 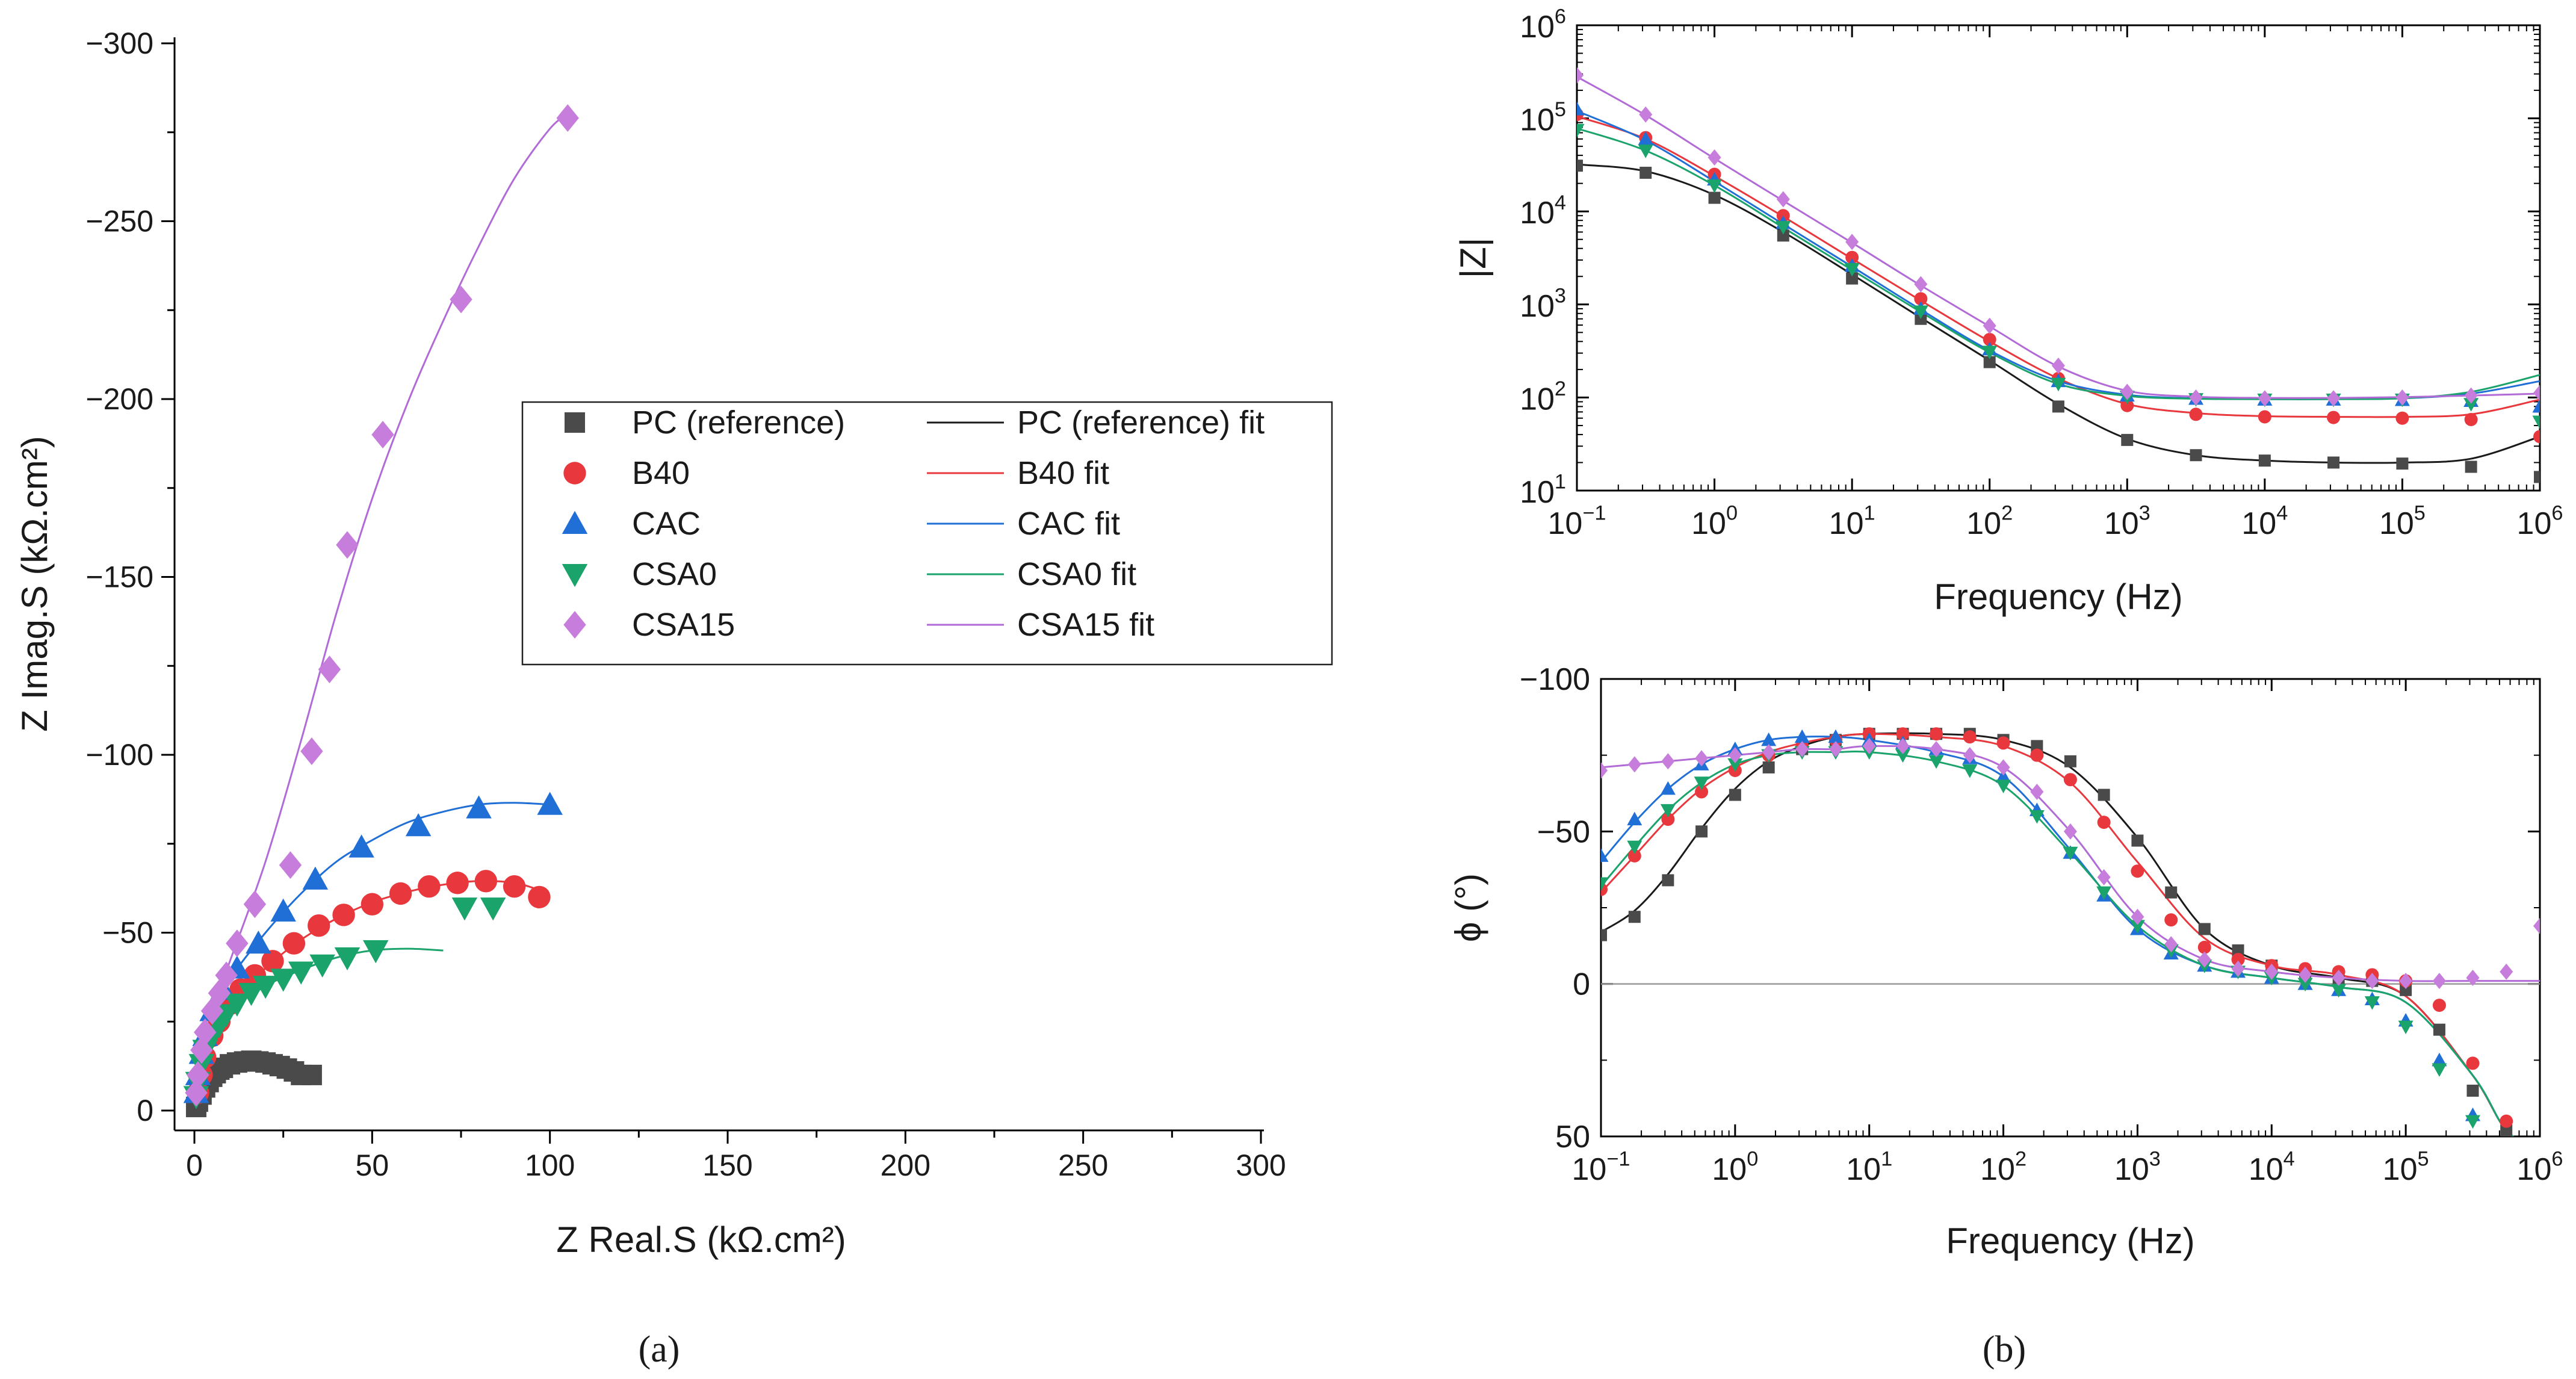 I want to click on legend-label-pc-reference-fit: PC (reference) fit, so click(x=1141, y=422).